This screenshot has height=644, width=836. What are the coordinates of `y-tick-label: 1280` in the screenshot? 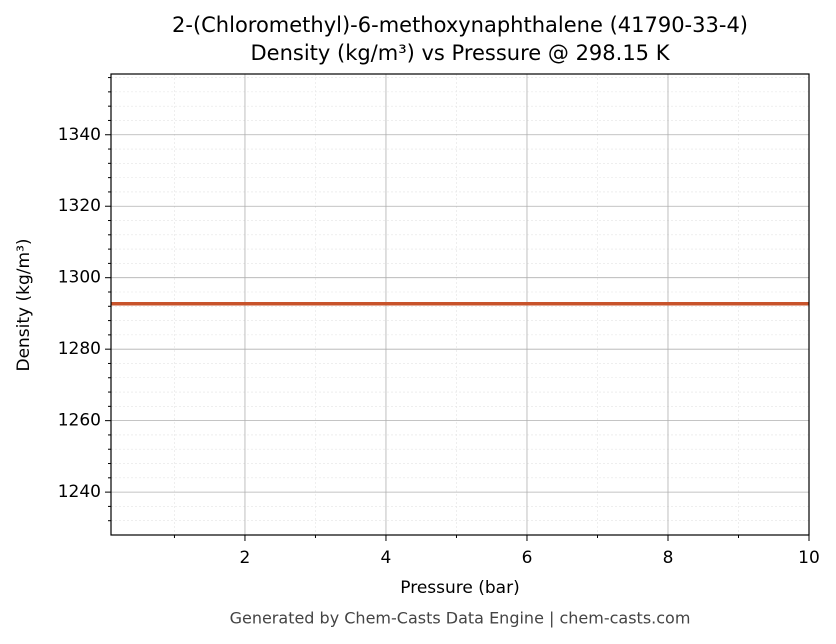 It's located at (79, 349).